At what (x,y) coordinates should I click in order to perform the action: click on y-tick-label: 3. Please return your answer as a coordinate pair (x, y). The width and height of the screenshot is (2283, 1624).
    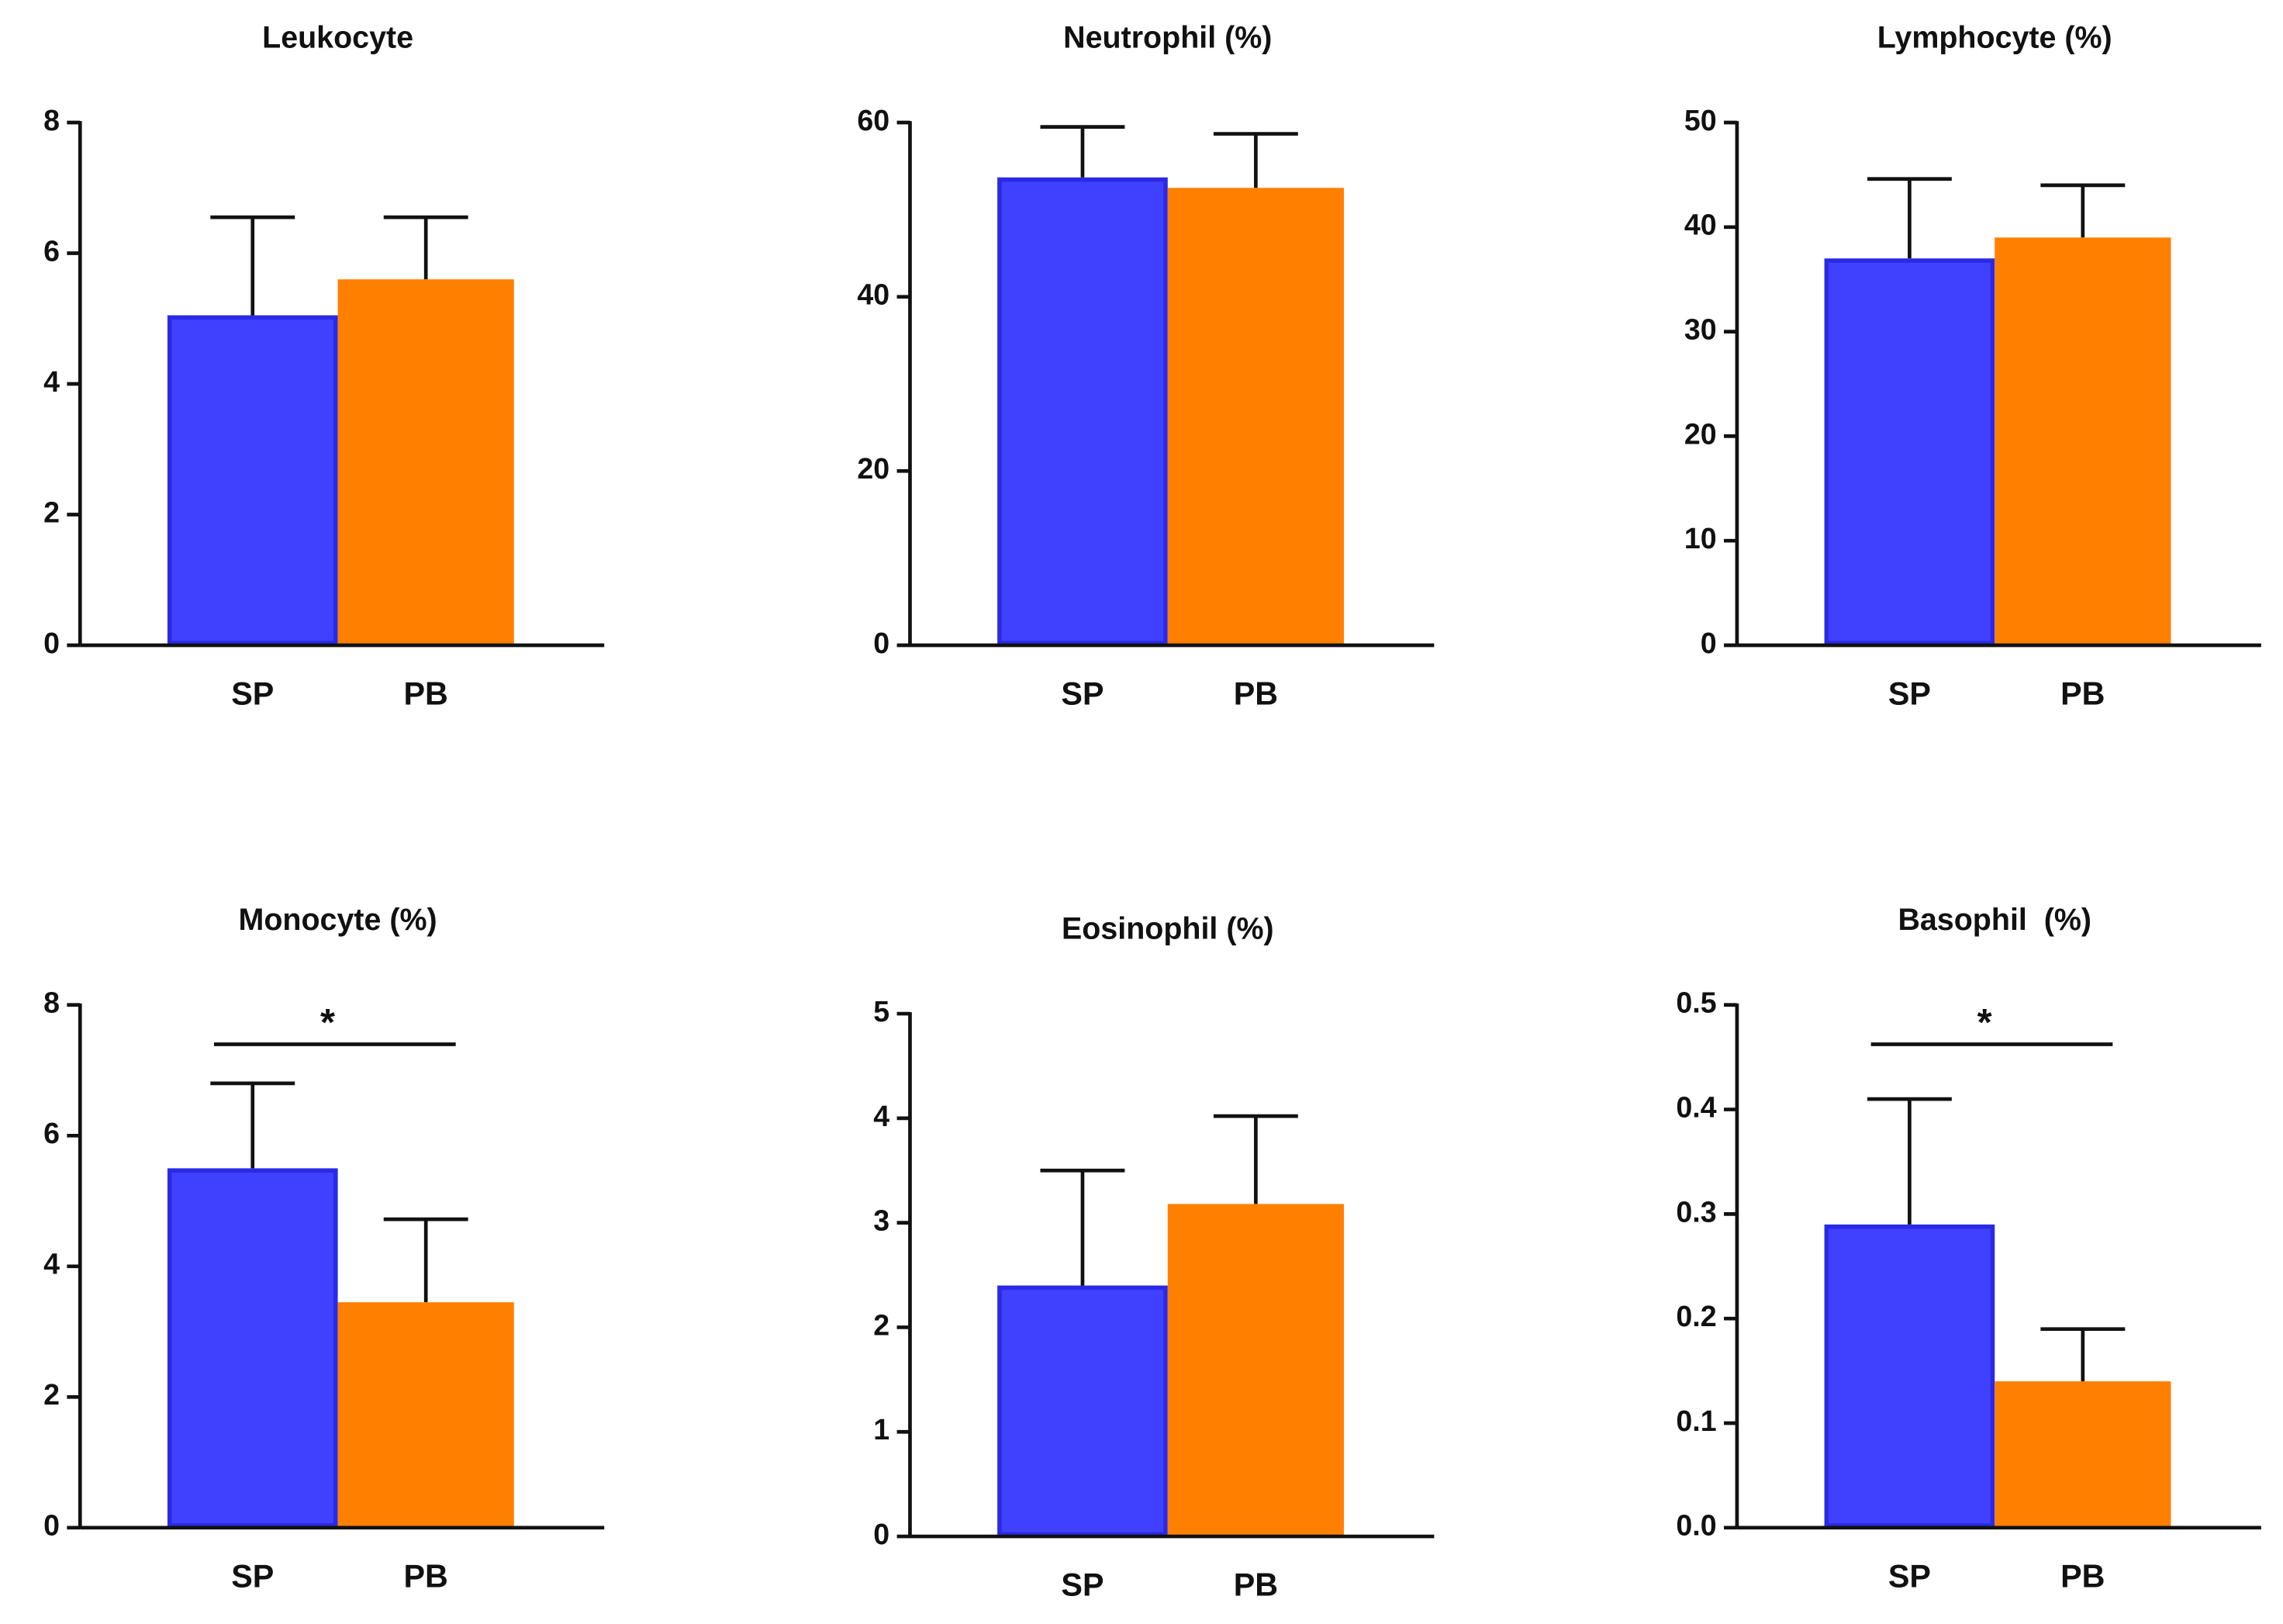
    Looking at the image, I should click on (881, 1220).